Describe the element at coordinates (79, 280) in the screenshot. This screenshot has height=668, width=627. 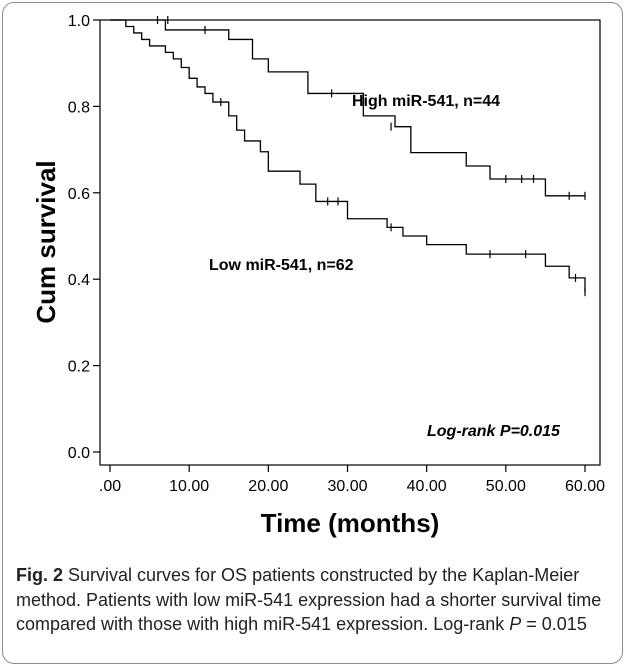
I see `y-tick-label: 0.4` at that location.